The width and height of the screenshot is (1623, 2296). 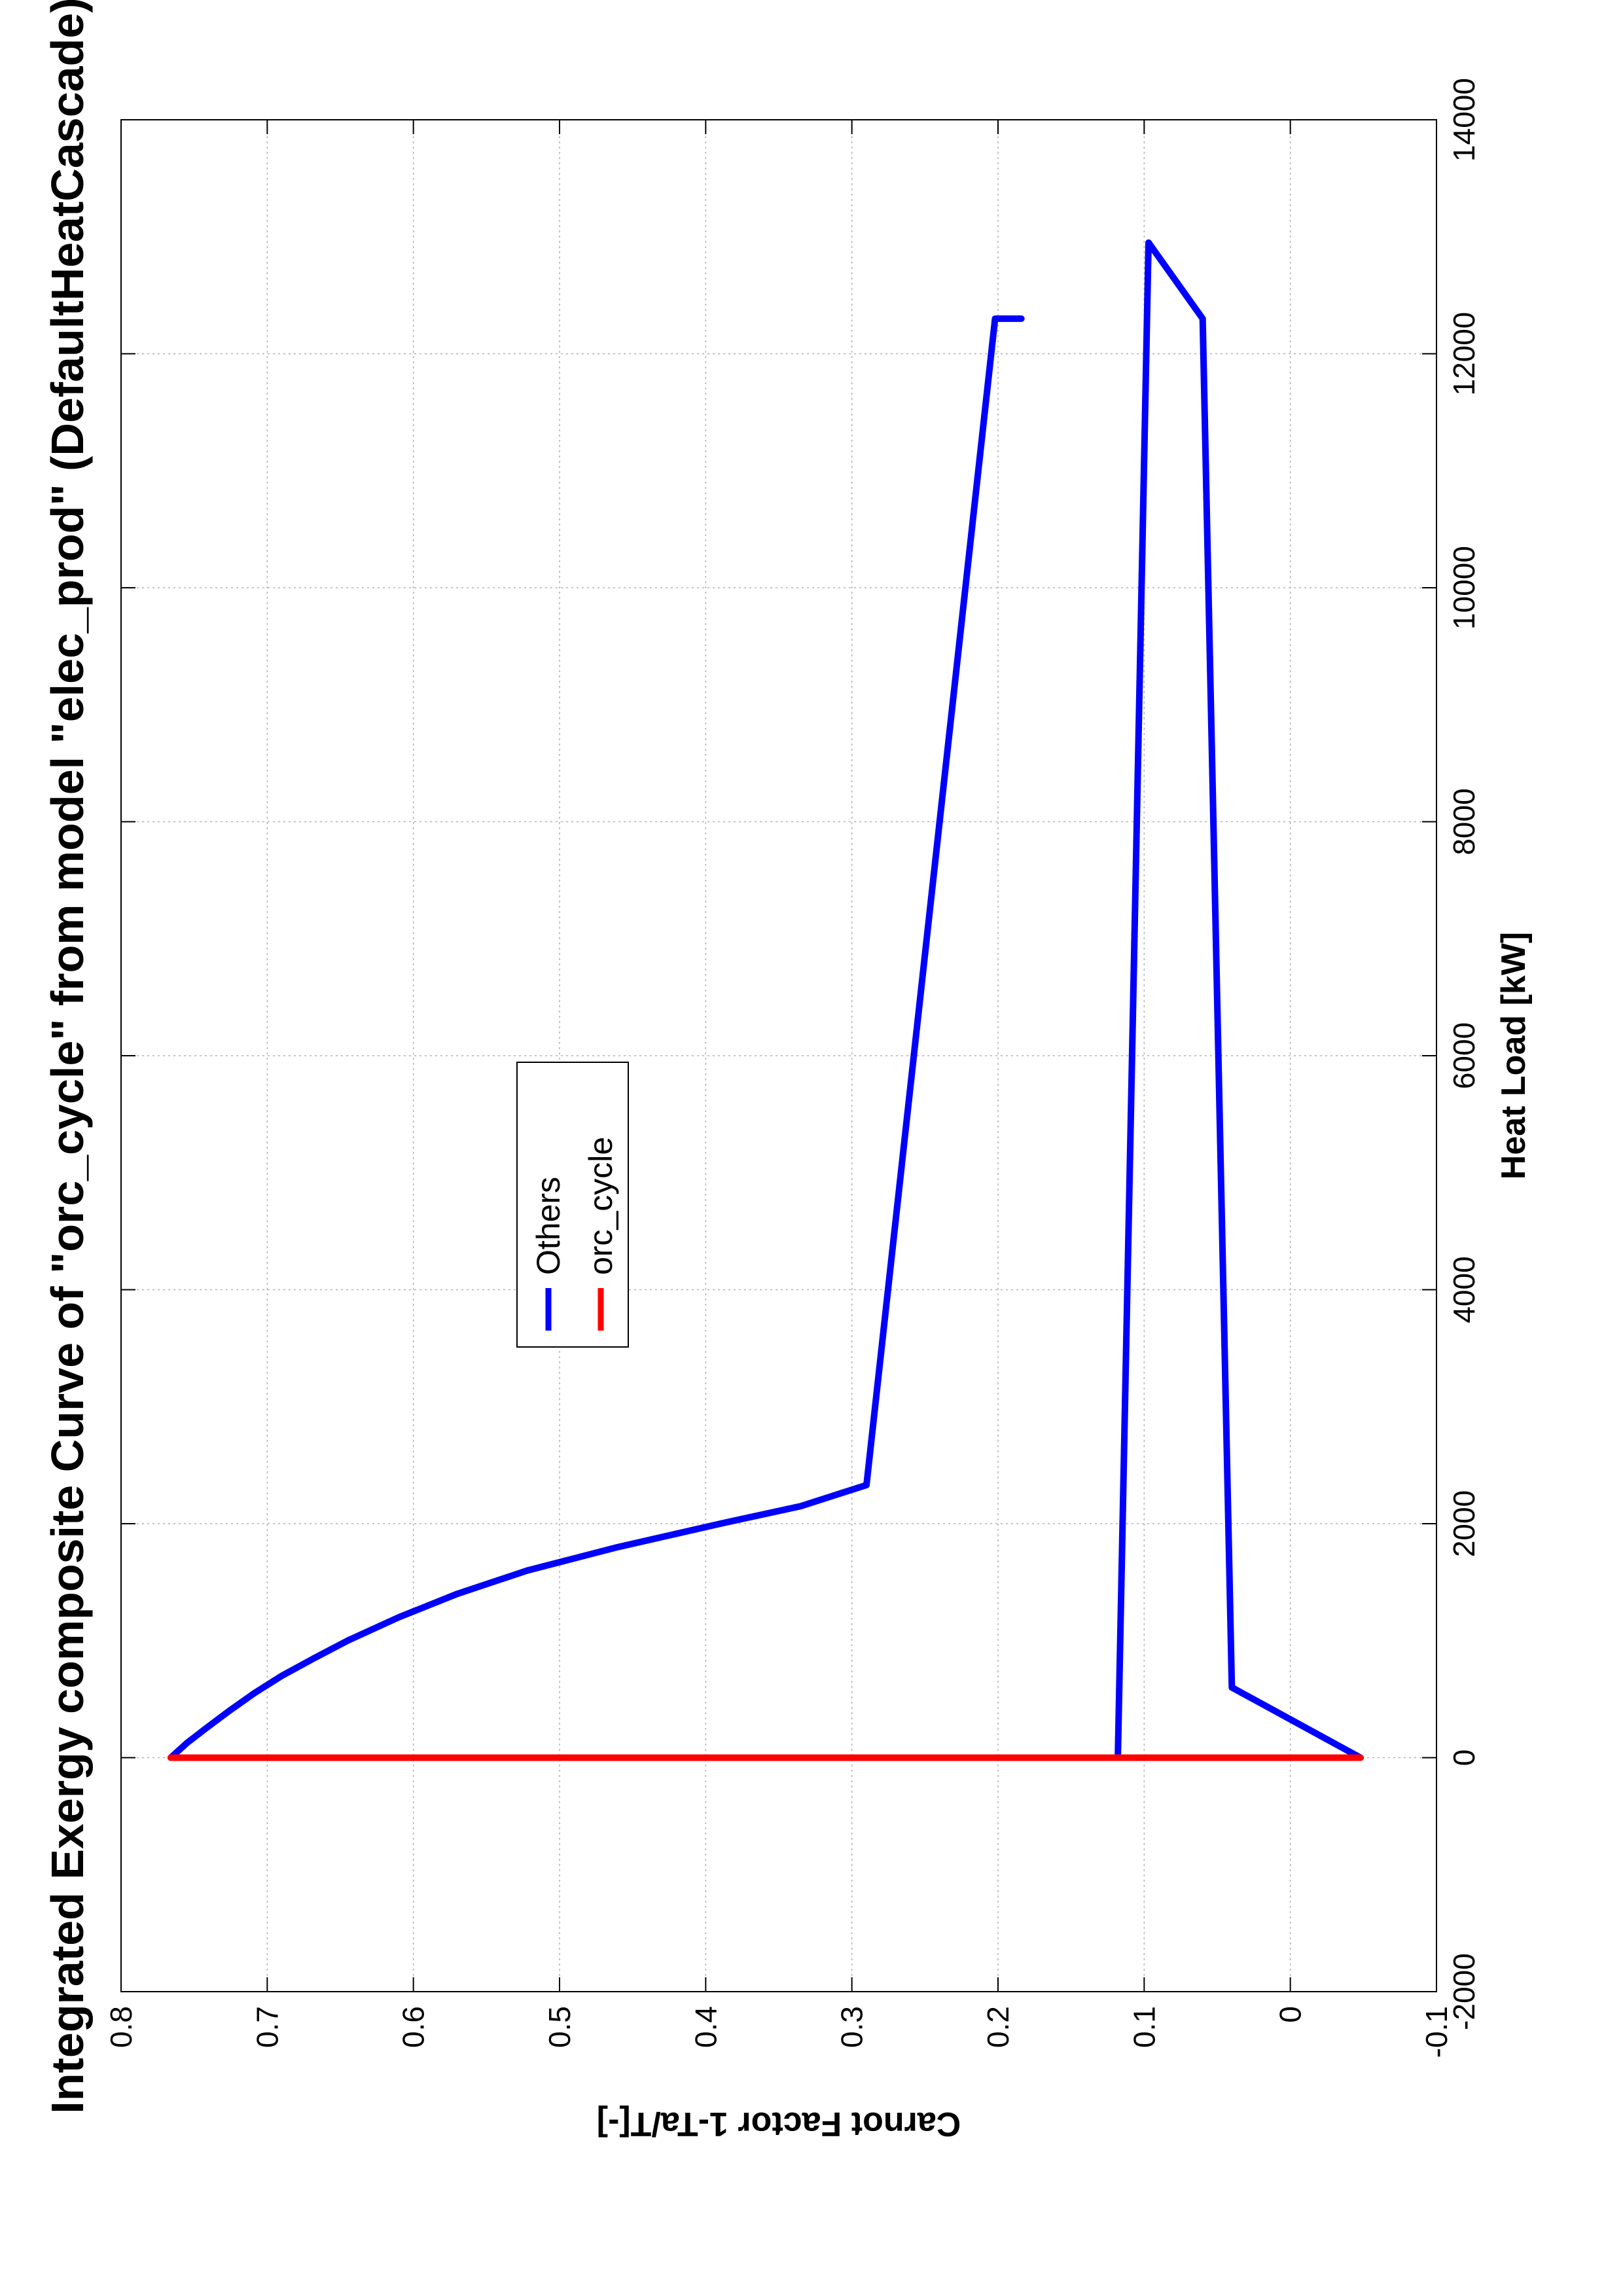 What do you see at coordinates (852, 2027) in the screenshot?
I see `y-tick-label: 0.3` at bounding box center [852, 2027].